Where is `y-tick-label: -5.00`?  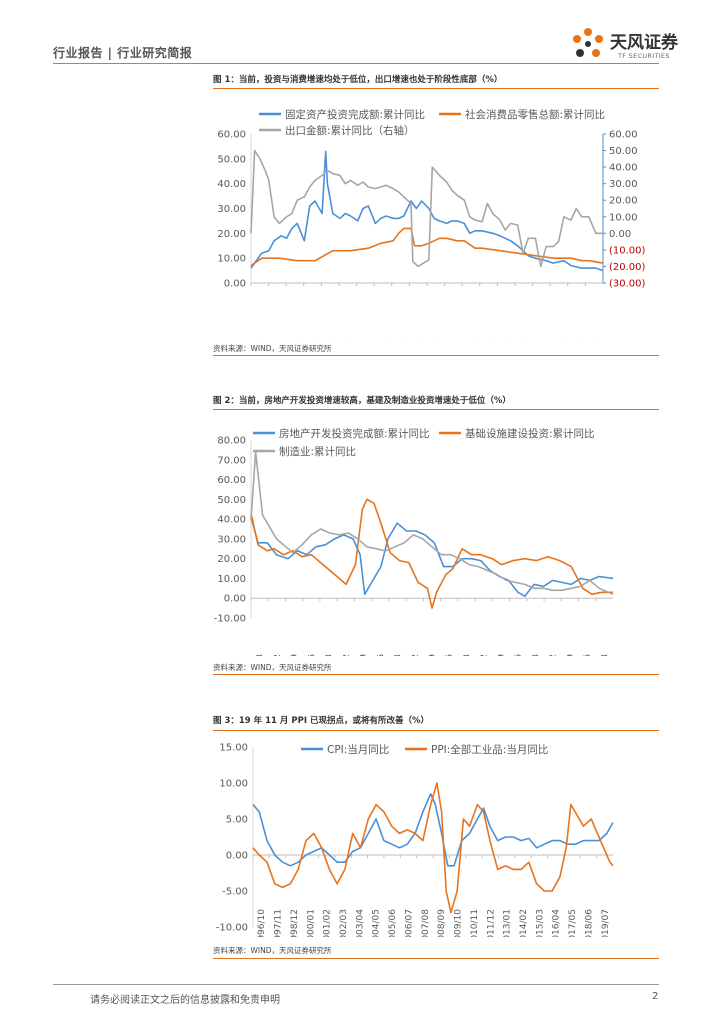 y-tick-label: -5.00 is located at coordinates (235, 892).